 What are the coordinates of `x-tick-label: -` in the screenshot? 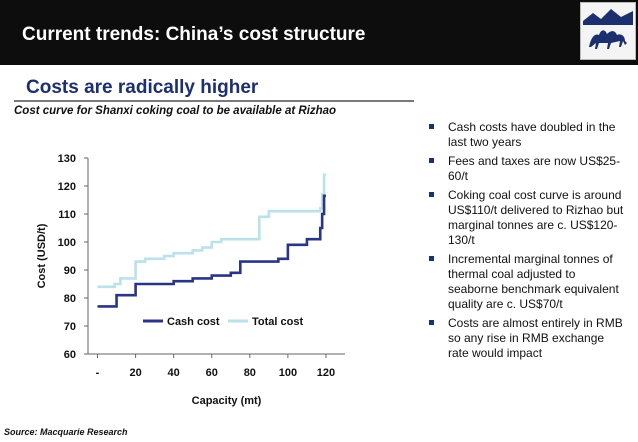 It's located at (98, 373).